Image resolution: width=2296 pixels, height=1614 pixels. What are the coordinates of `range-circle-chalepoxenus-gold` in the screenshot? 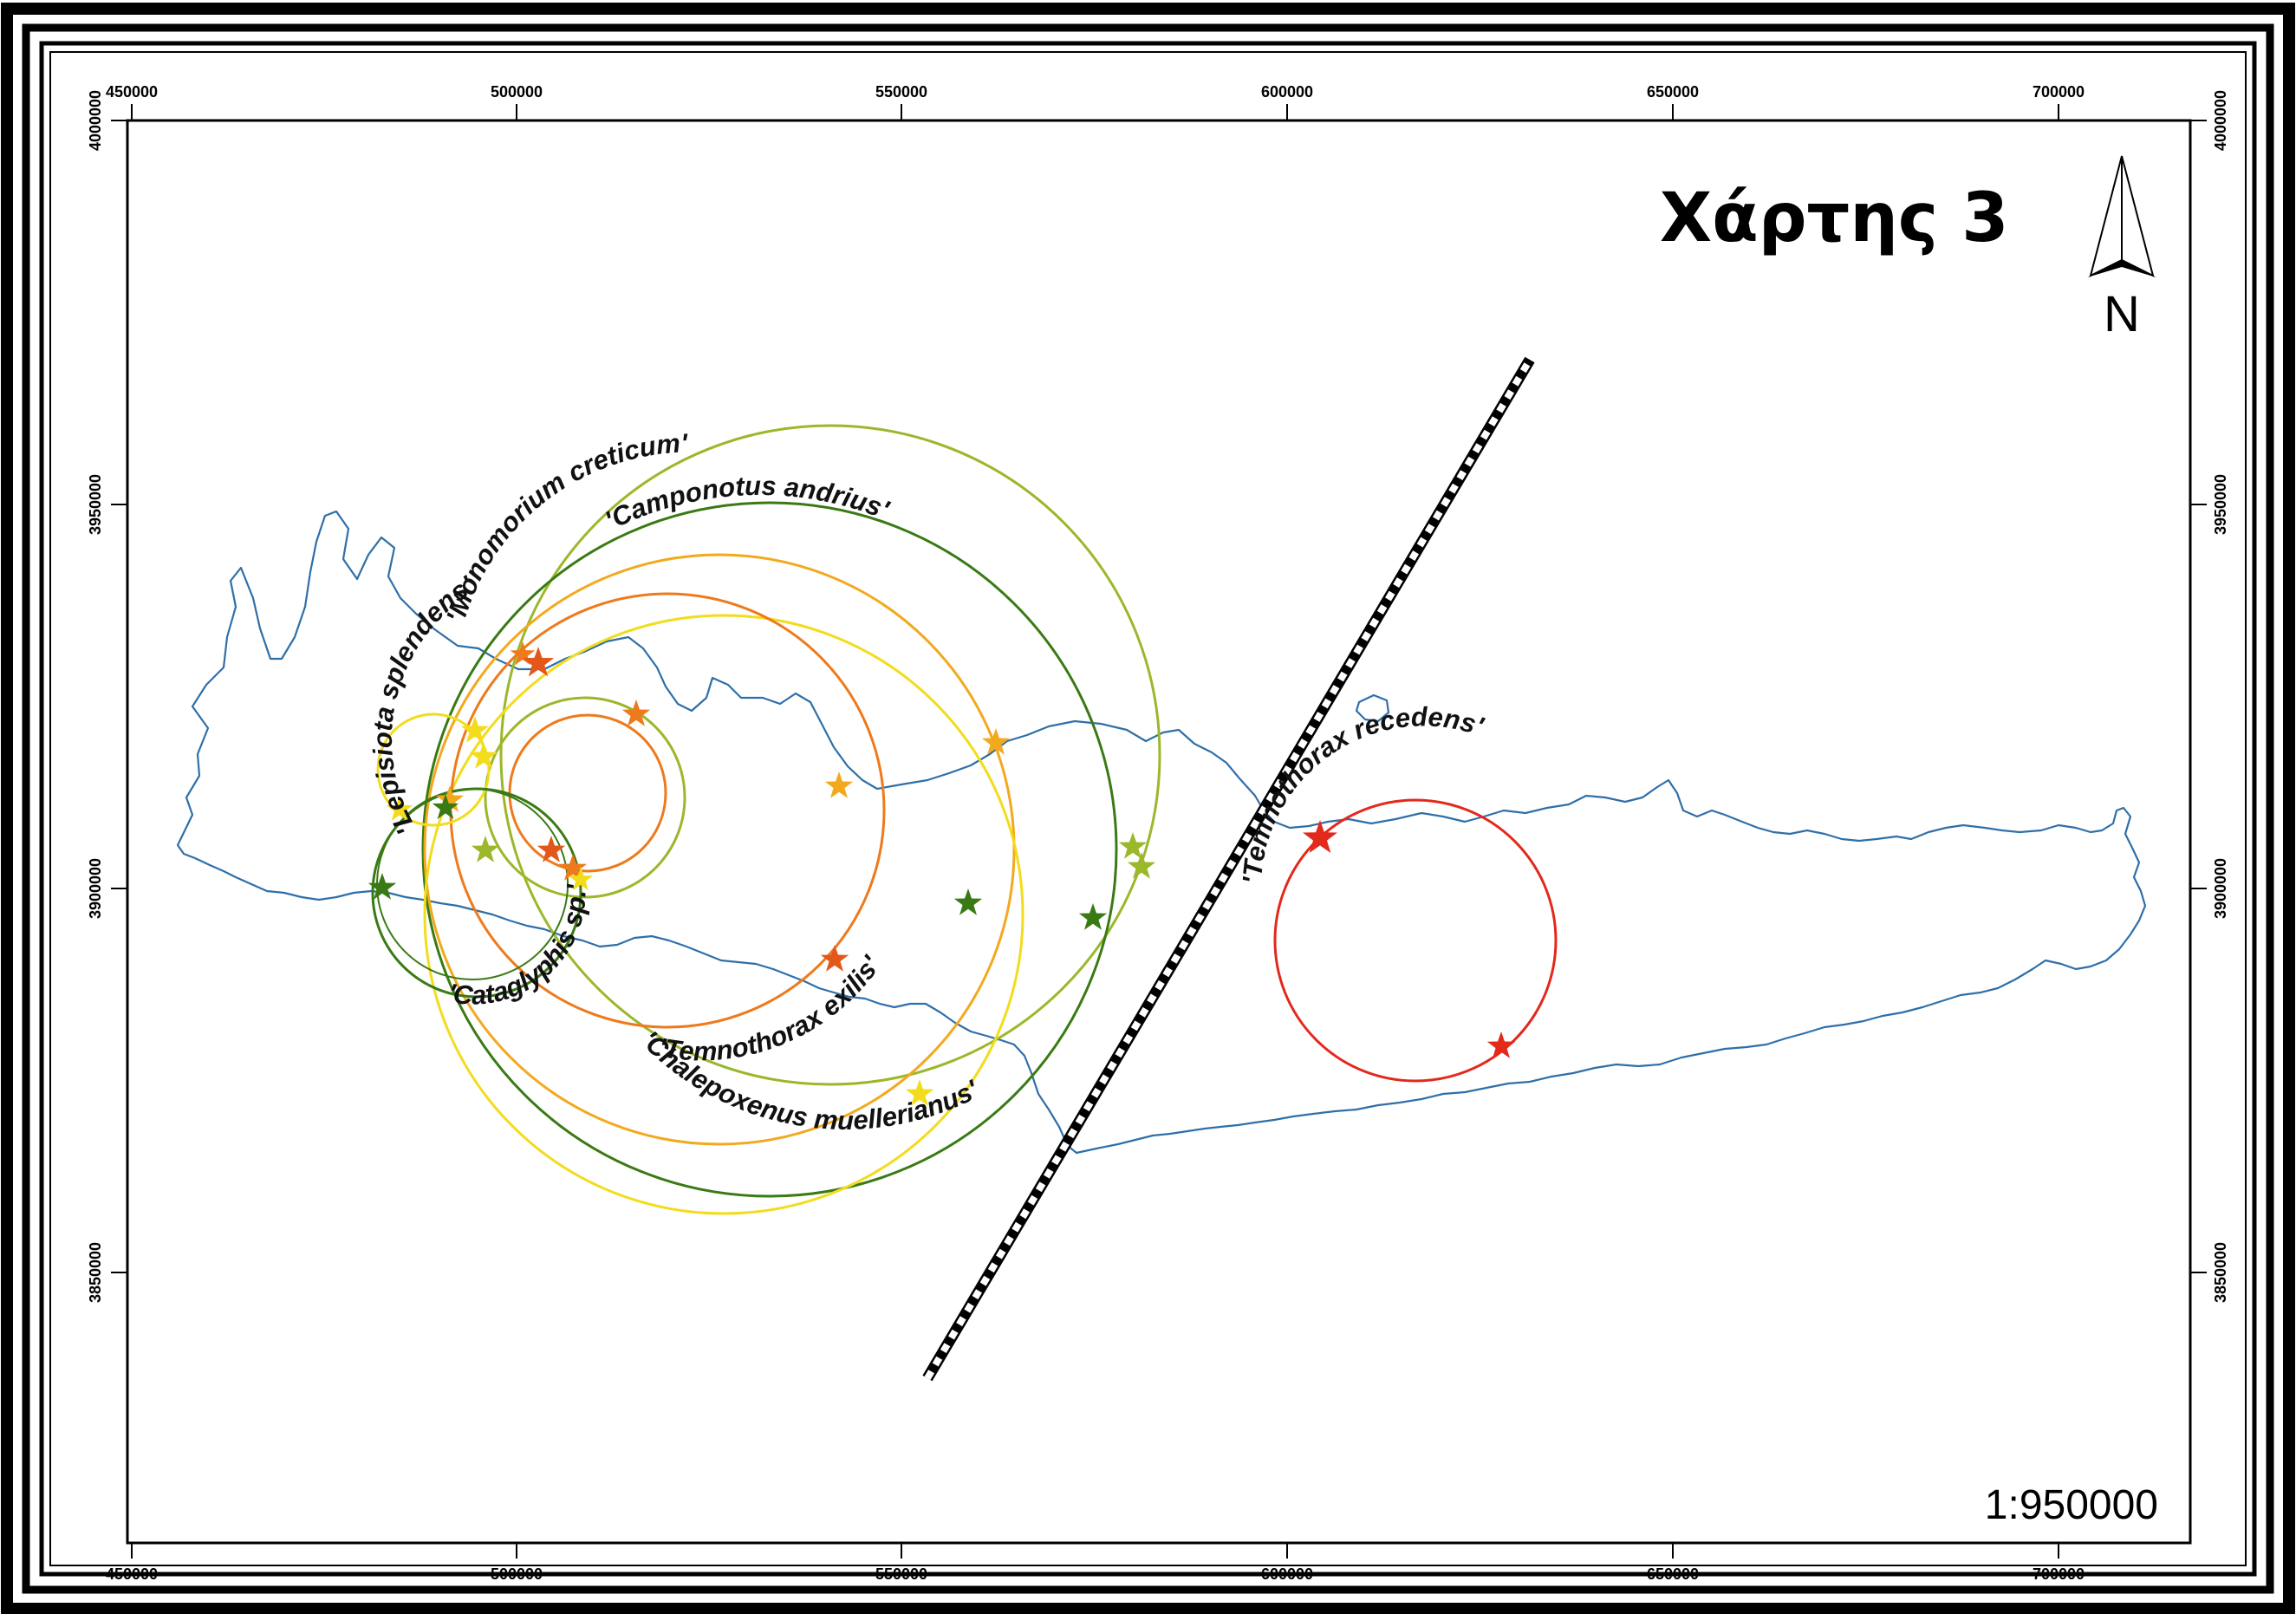 It's located at (719, 849).